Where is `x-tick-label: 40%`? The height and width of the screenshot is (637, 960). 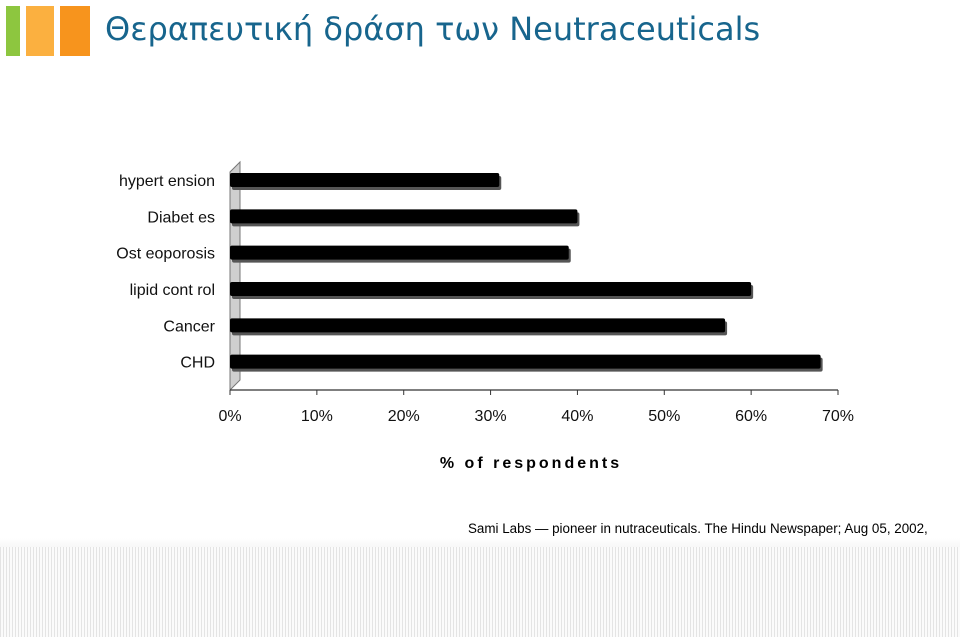
x-tick-label: 40% is located at coordinates (577, 416).